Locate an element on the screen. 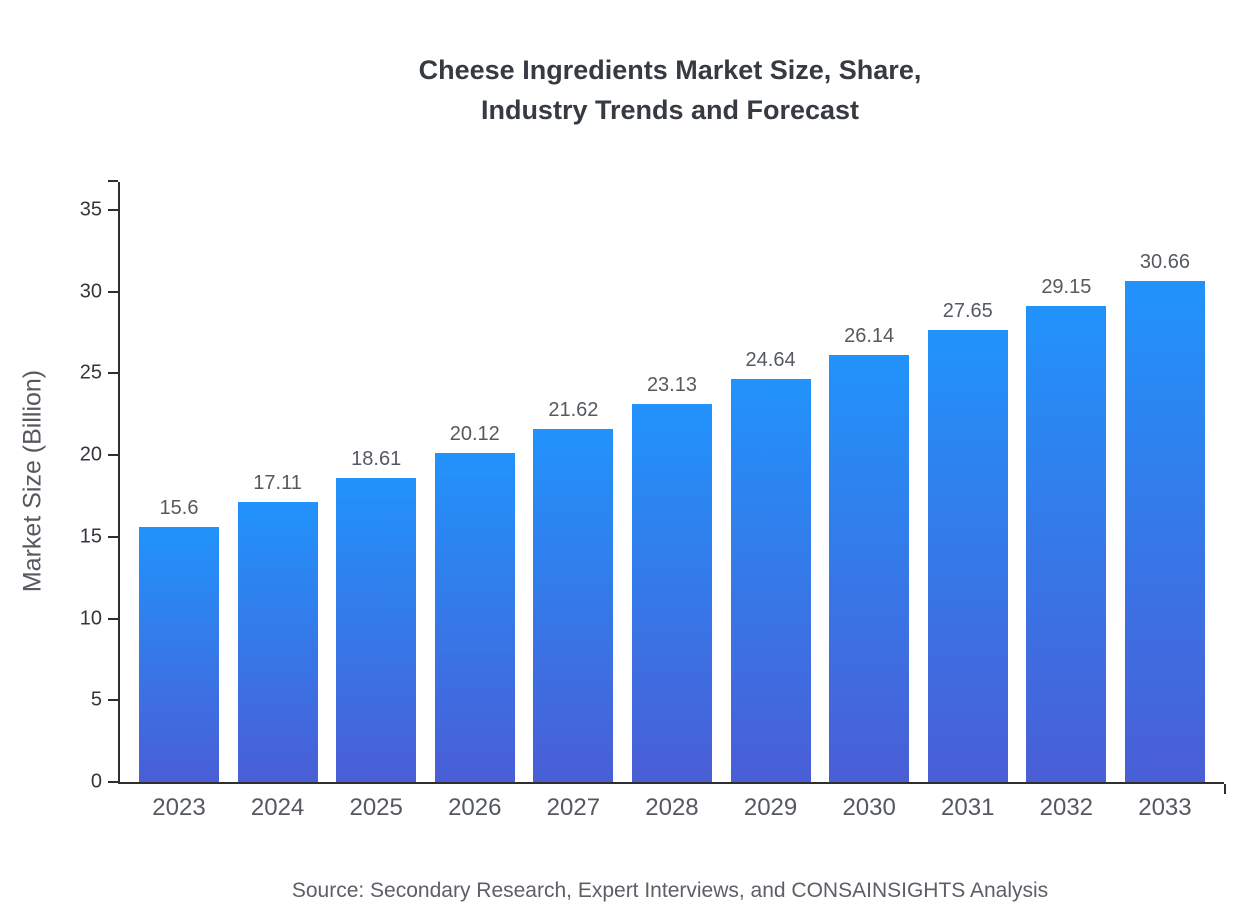  bar-group: 30.66 2033 is located at coordinates (1164, 536).